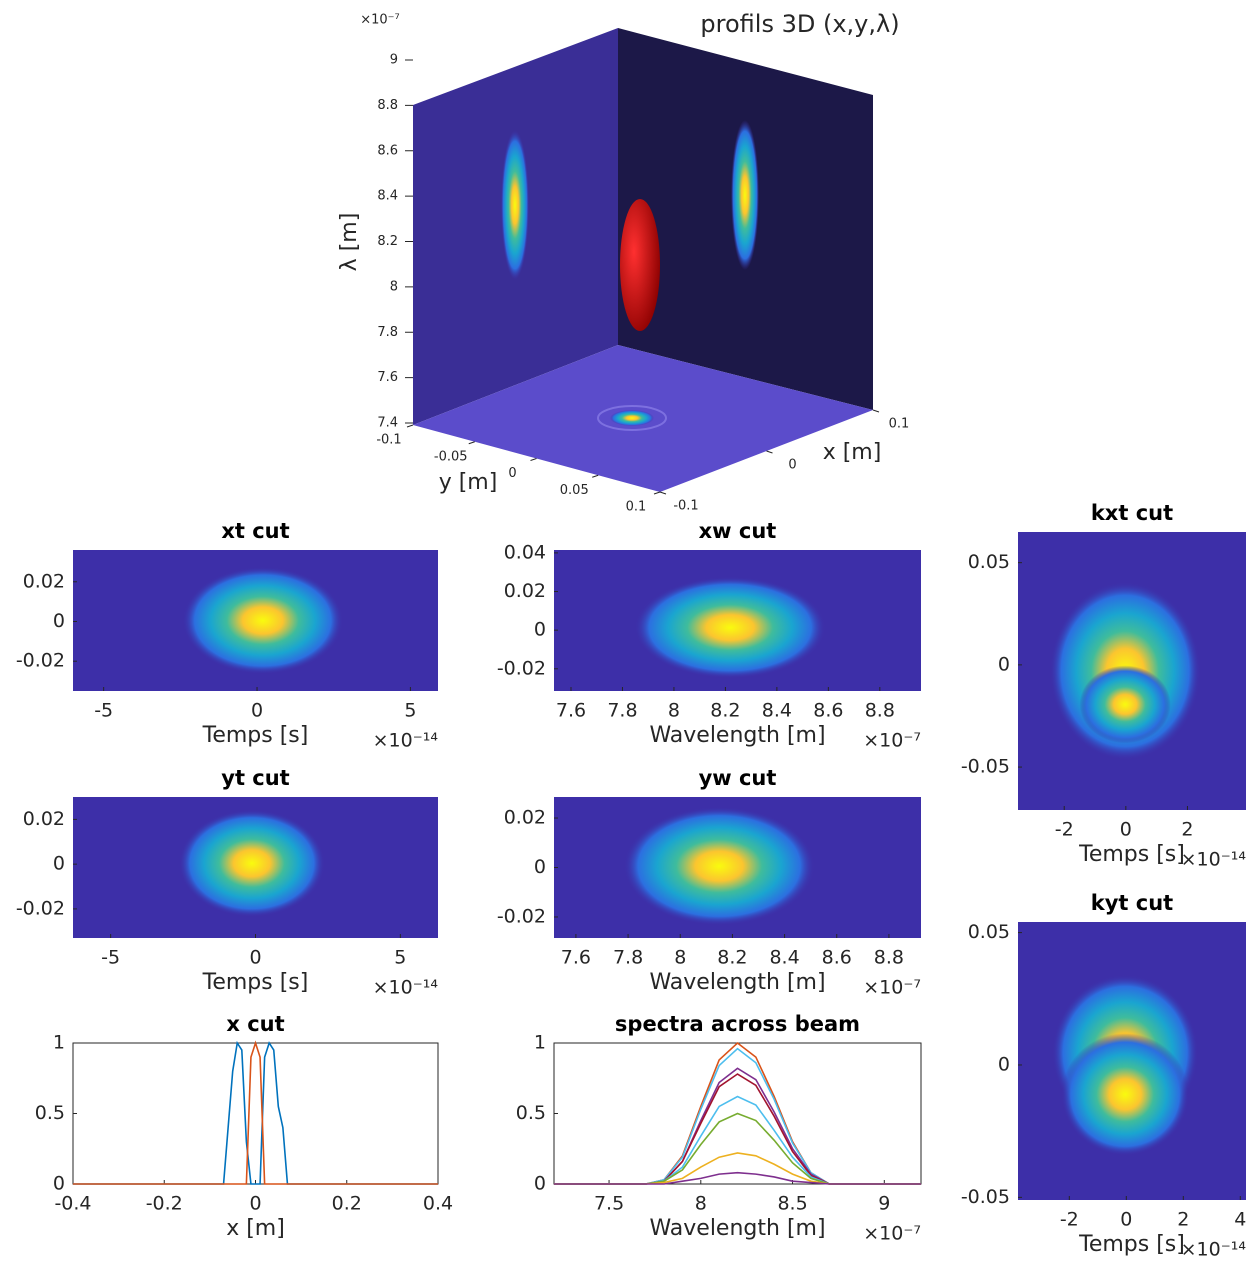  Describe the element at coordinates (468, 482) in the screenshot. I see `y-axis-label: y [m]` at that location.